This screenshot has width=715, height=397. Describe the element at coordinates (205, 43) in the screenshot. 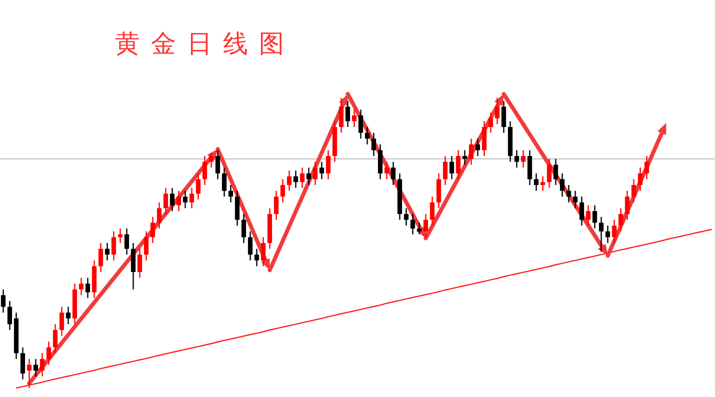

I see `title: 黄金日线图` at that location.